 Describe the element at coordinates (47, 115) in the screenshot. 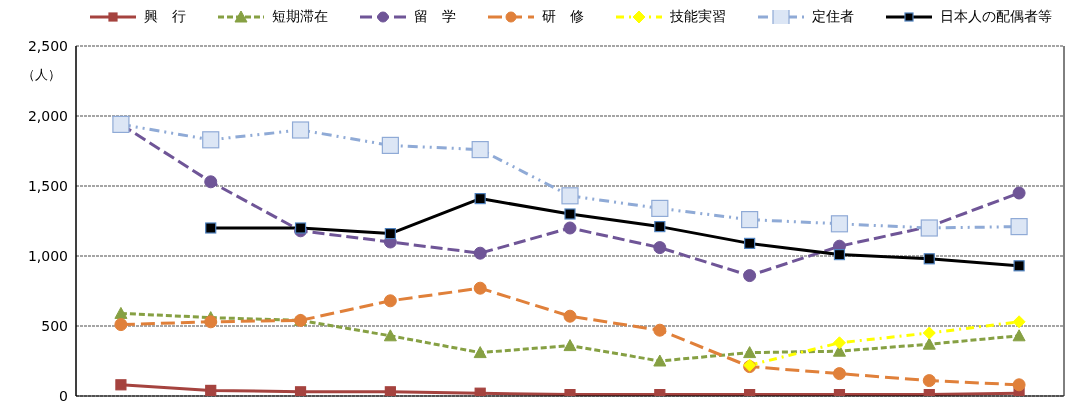

I see `y-tick-label: 2,000` at that location.